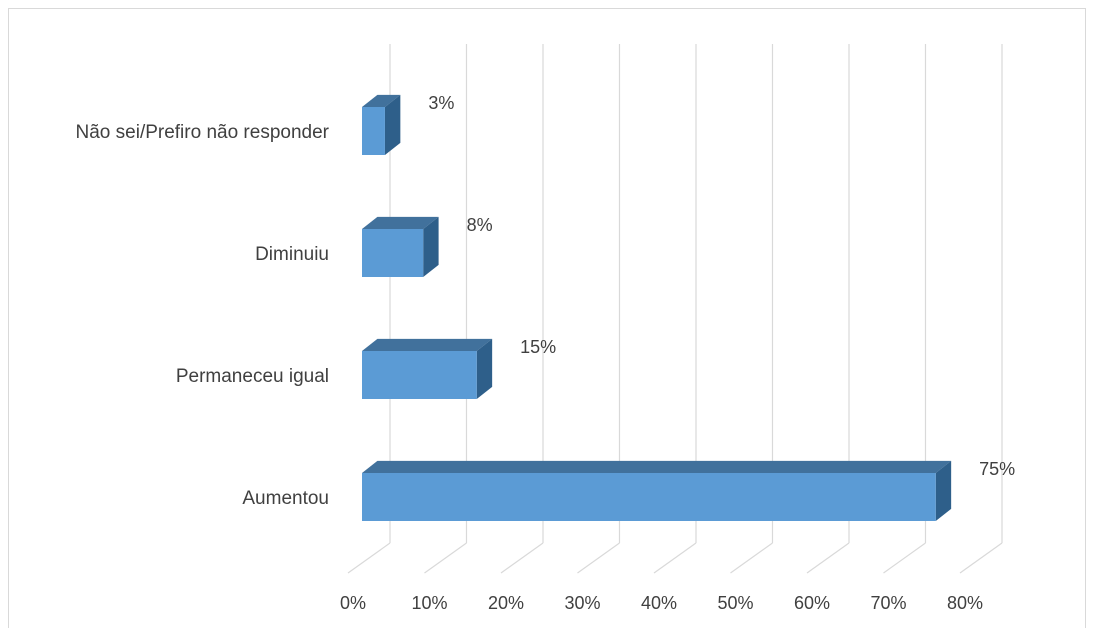 The height and width of the screenshot is (628, 1096). I want to click on data-label: 8%, so click(480, 225).